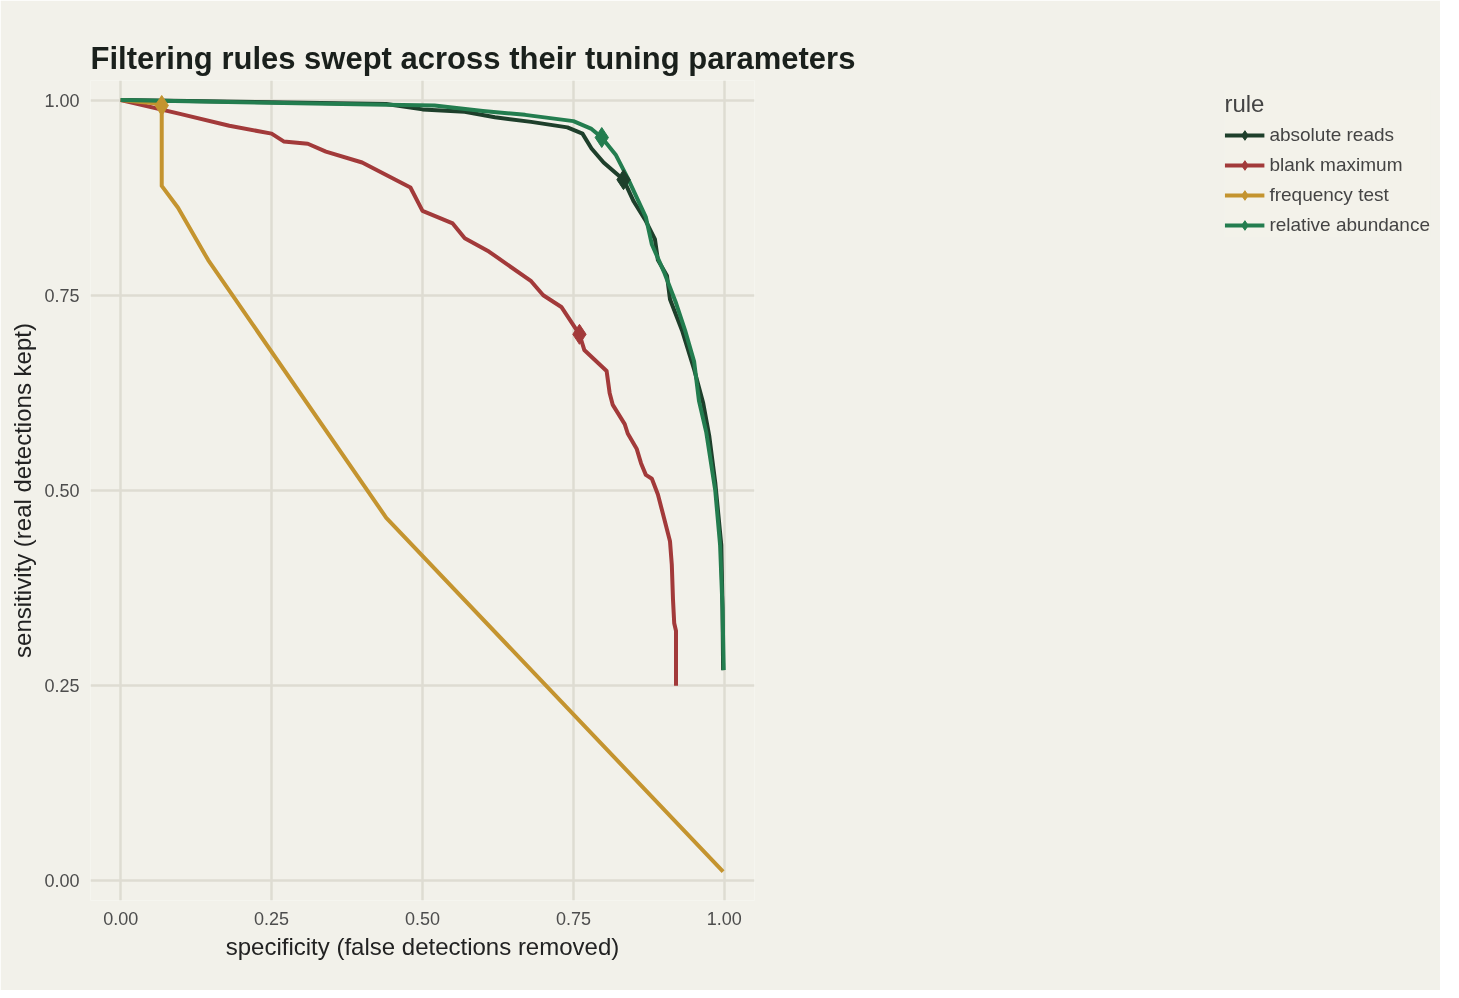  What do you see at coordinates (724, 918) in the screenshot?
I see `x-tick-label: 1.00` at bounding box center [724, 918].